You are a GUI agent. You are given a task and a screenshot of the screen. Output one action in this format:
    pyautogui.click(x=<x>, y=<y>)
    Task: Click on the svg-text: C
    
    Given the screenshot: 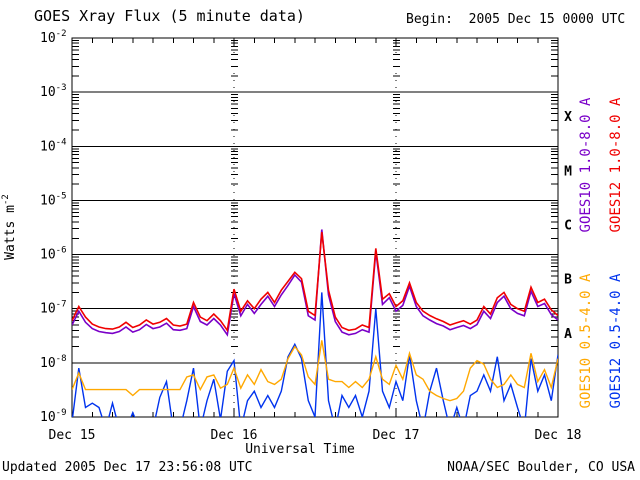 What is the action you would take?
    pyautogui.click(x=568, y=226)
    